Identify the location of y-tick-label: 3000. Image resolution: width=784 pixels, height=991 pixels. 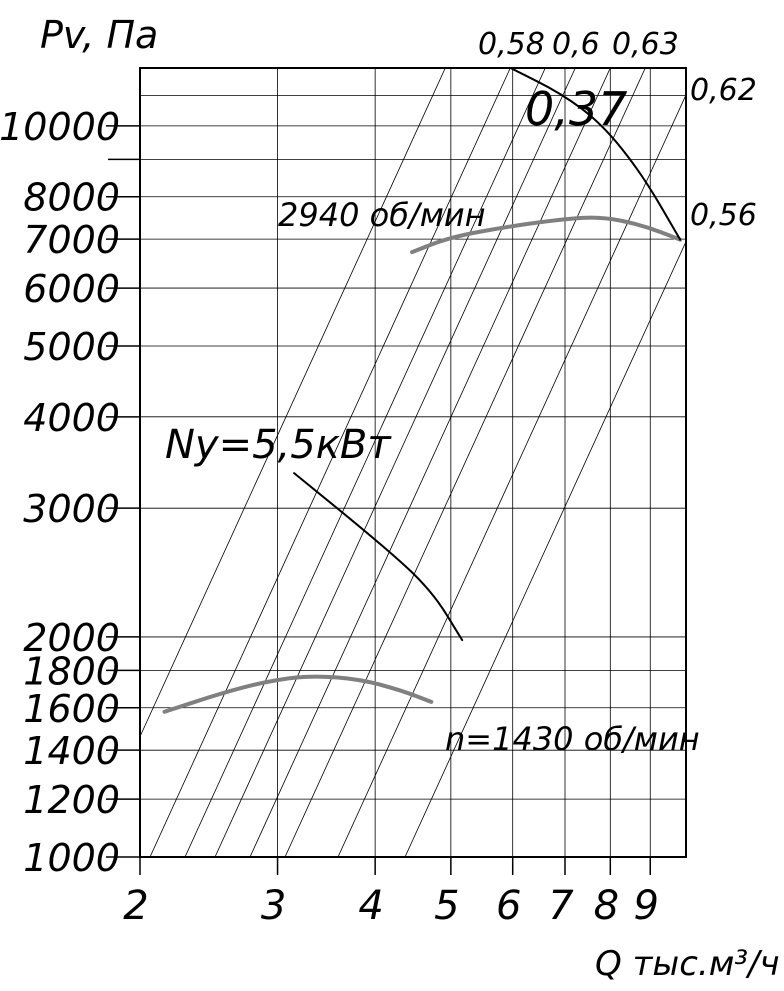
(71, 509).